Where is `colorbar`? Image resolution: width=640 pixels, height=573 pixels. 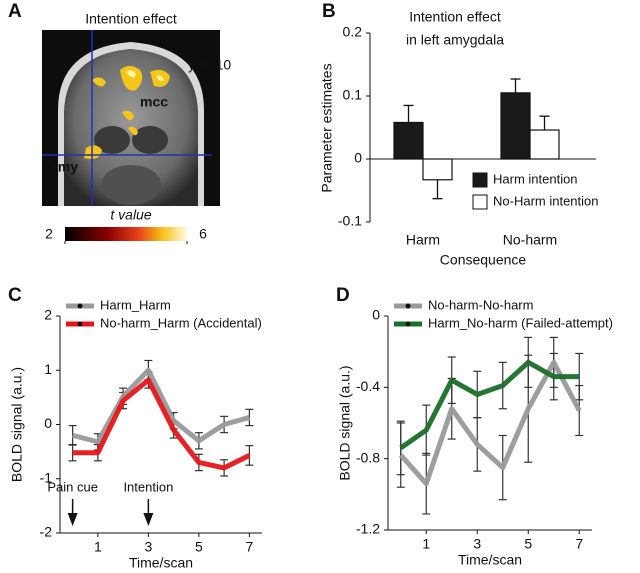
colorbar is located at coordinates (126, 234).